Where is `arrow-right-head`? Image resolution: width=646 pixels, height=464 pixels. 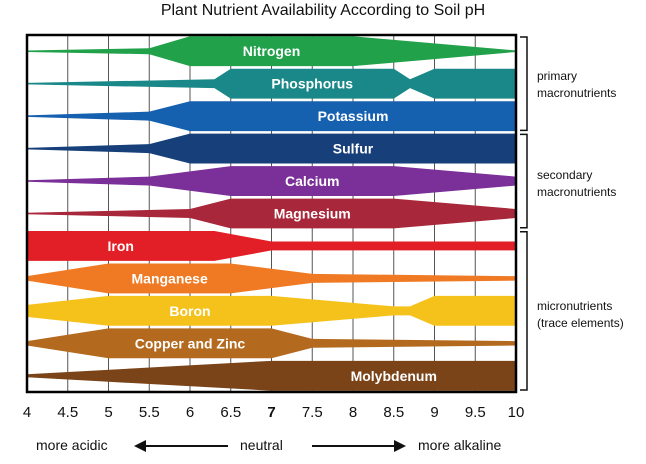 arrow-right-head is located at coordinates (400, 446).